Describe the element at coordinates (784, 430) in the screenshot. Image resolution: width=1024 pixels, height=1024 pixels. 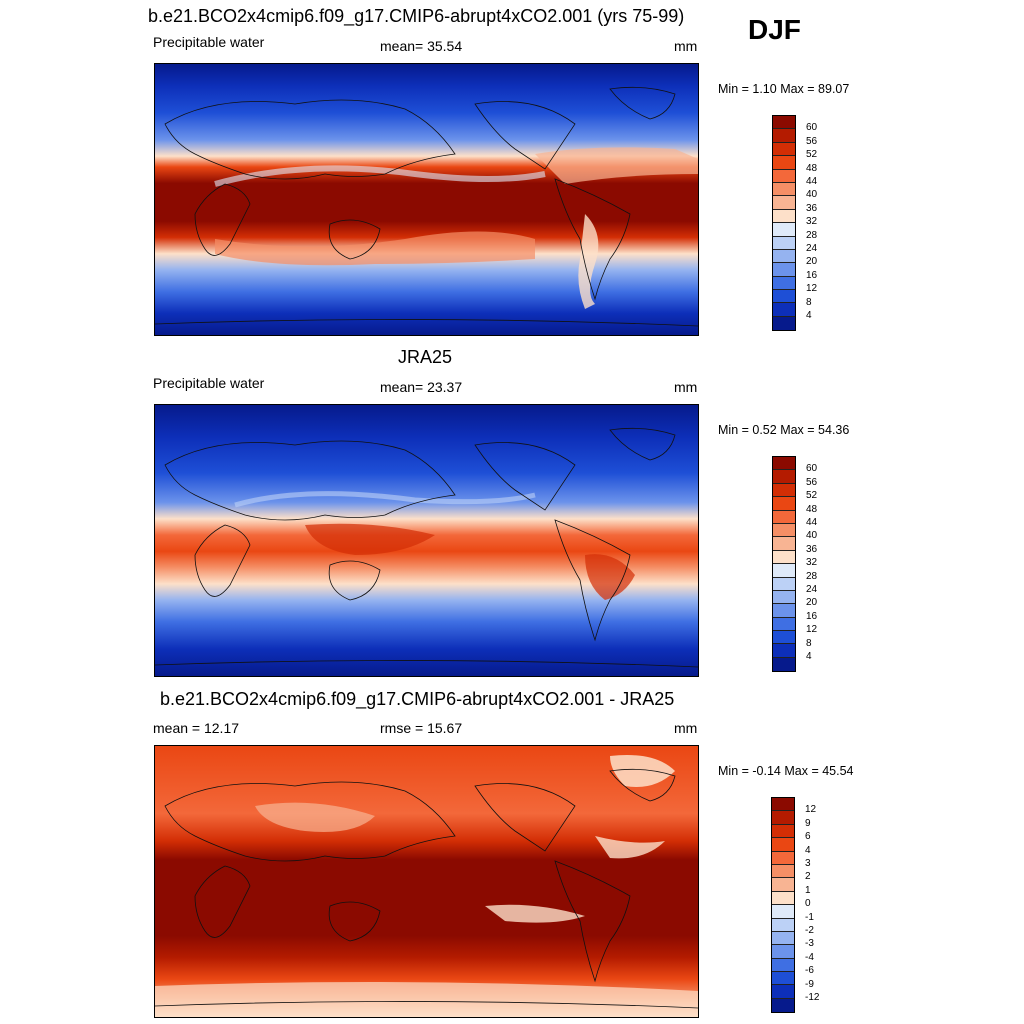
I see `panel-2-minmax: Min = 0.52 Max = 54.36` at that location.